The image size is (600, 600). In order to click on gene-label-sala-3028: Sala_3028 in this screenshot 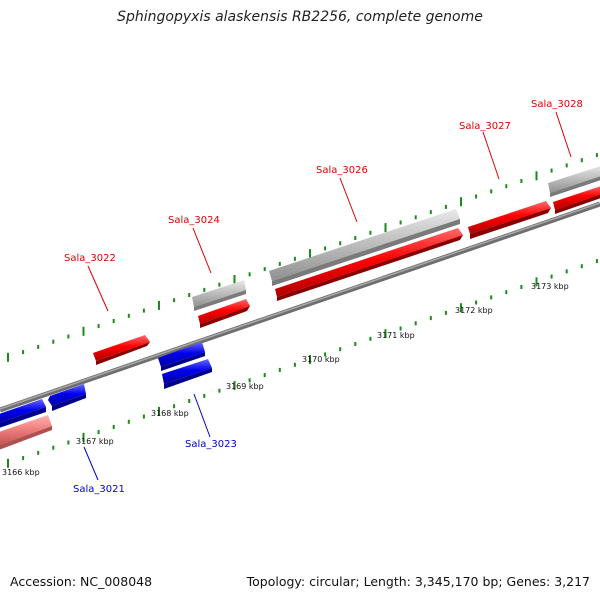, I will do `click(557, 104)`.